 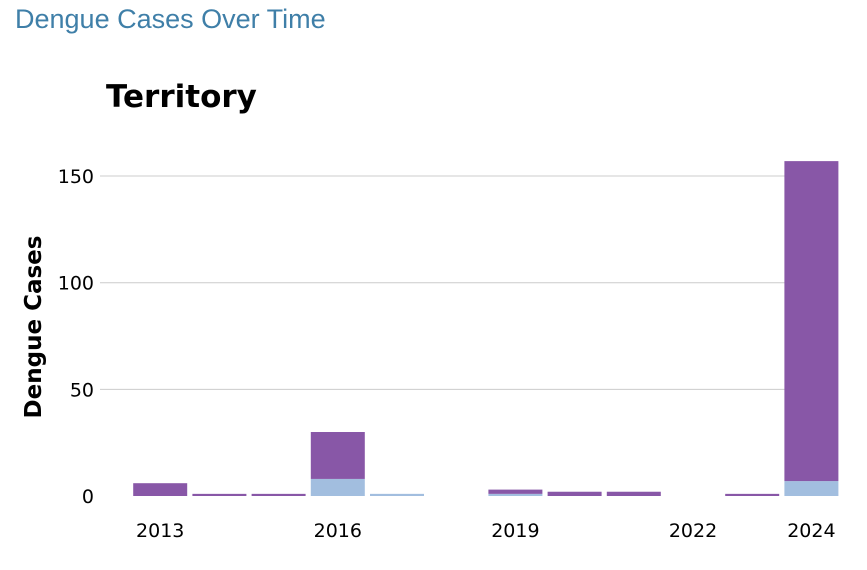 What do you see at coordinates (811, 531) in the screenshot?
I see `x-tick-label: 2024` at bounding box center [811, 531].